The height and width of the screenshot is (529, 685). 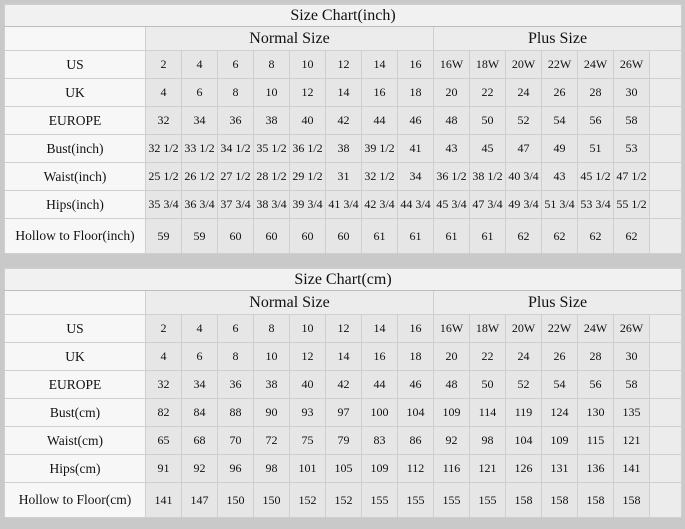 What do you see at coordinates (487, 64) in the screenshot?
I see `size-cell: 18W` at bounding box center [487, 64].